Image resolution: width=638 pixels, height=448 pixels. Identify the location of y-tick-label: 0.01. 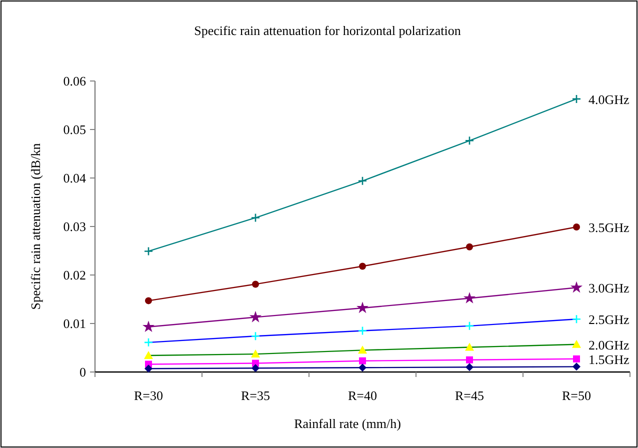
(74, 323).